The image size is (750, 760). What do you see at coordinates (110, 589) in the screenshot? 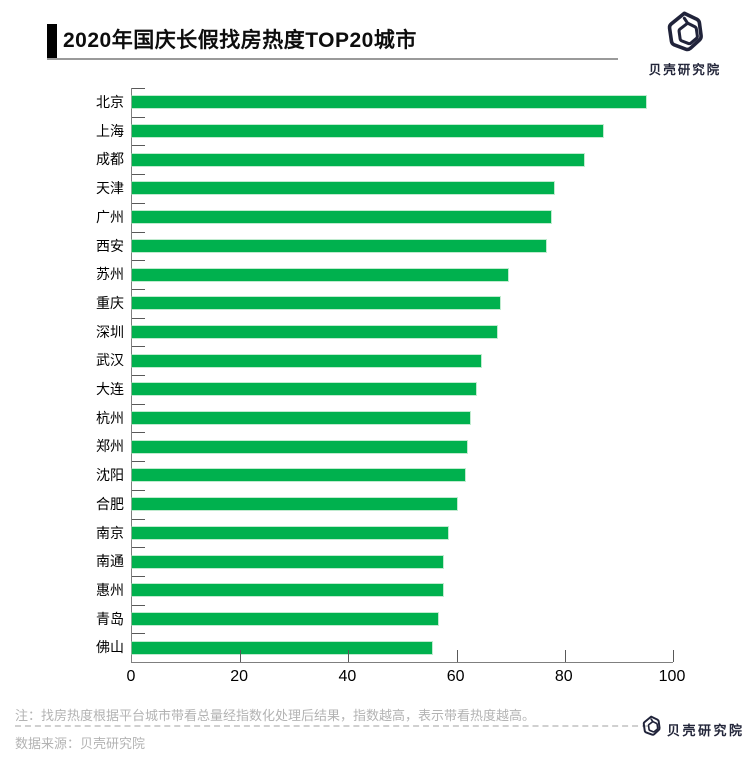
I see `y-label: 惠州` at bounding box center [110, 589].